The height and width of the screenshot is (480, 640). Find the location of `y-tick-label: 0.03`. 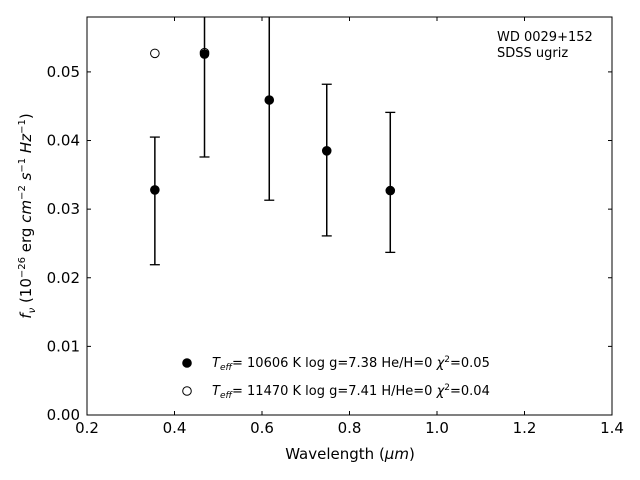

y-tick-label: 0.03 is located at coordinates (63, 209).